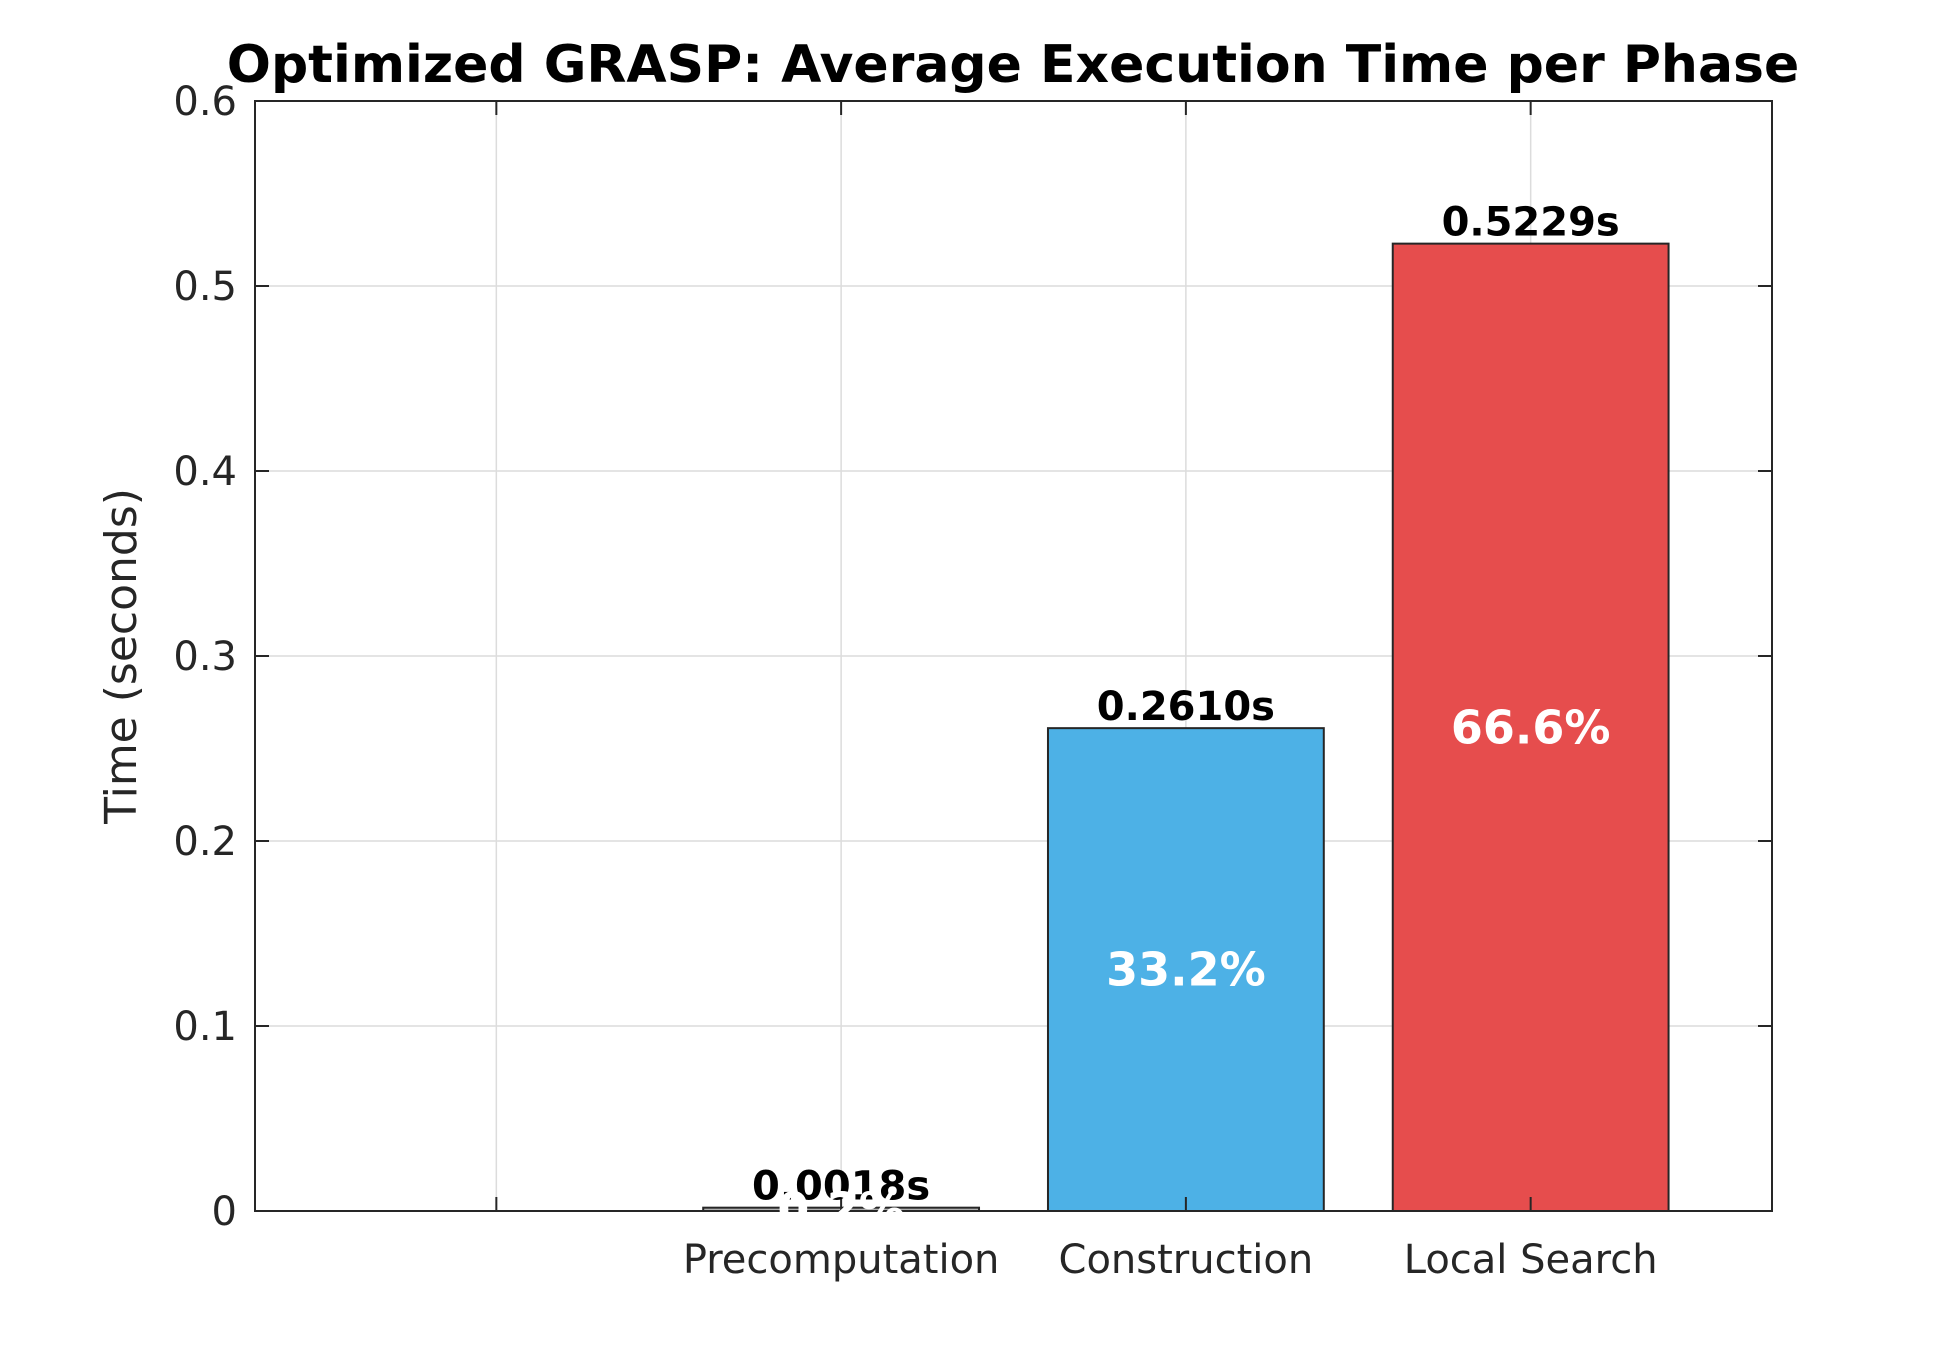 The width and height of the screenshot is (1941, 1350). I want to click on y-tick-label: 0, so click(224, 1212).